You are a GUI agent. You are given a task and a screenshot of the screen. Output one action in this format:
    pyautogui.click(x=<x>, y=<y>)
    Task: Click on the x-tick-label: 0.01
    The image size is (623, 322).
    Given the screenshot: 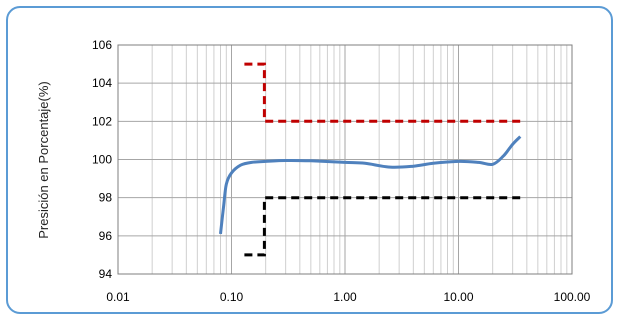 What is the action you would take?
    pyautogui.click(x=118, y=297)
    